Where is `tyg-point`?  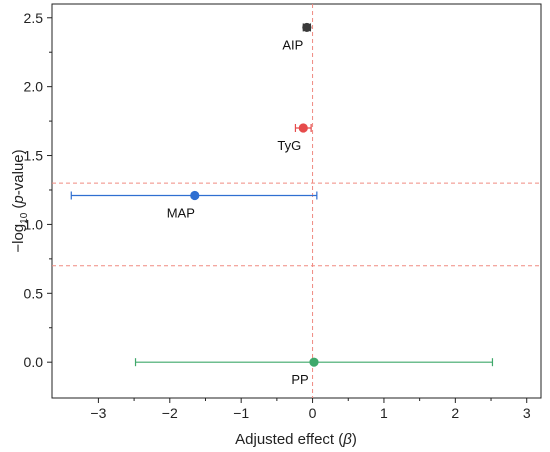
tyg-point is located at coordinates (303, 128).